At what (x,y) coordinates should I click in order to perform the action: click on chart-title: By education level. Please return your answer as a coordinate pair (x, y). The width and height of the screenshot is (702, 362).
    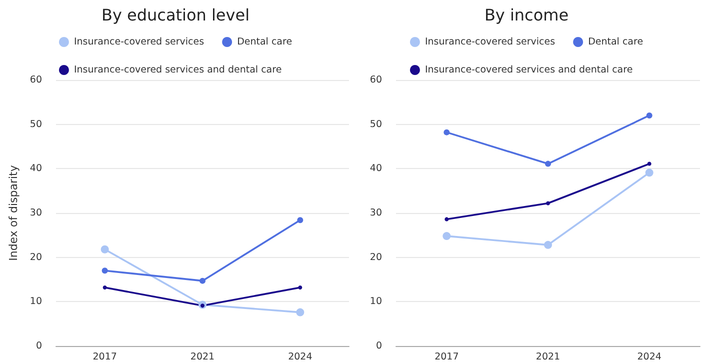
    Looking at the image, I should click on (175, 15).